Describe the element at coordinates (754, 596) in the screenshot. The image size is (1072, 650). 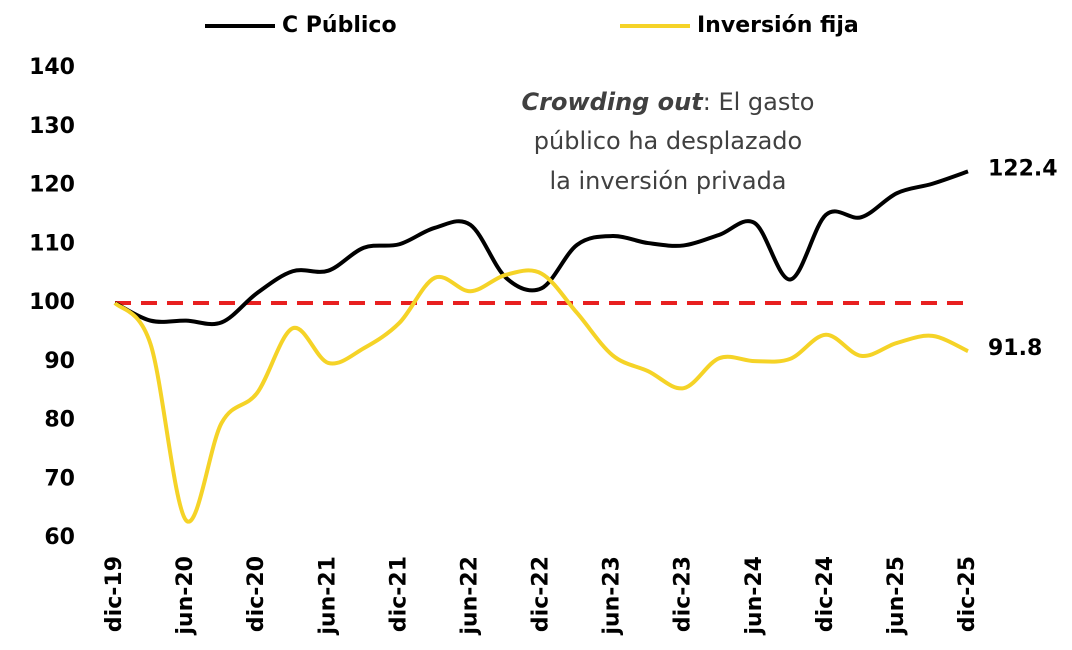
I see `x-tick-label: jun-24` at that location.